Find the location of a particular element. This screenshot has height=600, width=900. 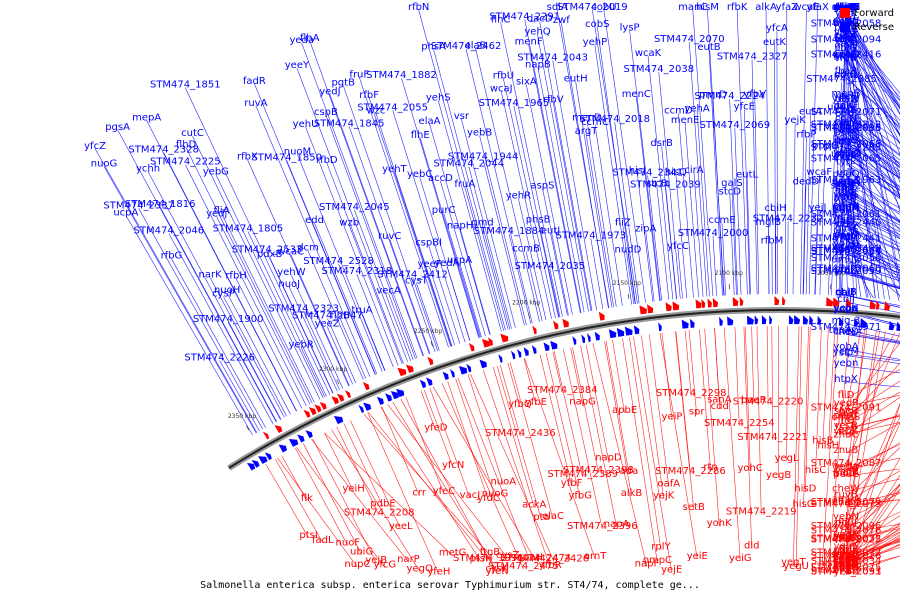

legend-reverse-label: Reverse is located at coordinates (873, 27).